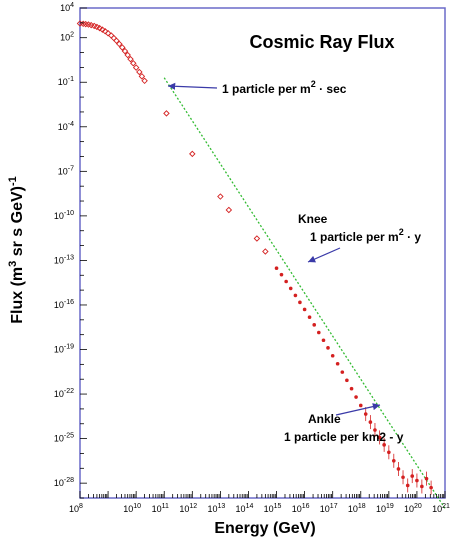  I want to click on y-axis-label-sup2: -1, so click(13, 181).